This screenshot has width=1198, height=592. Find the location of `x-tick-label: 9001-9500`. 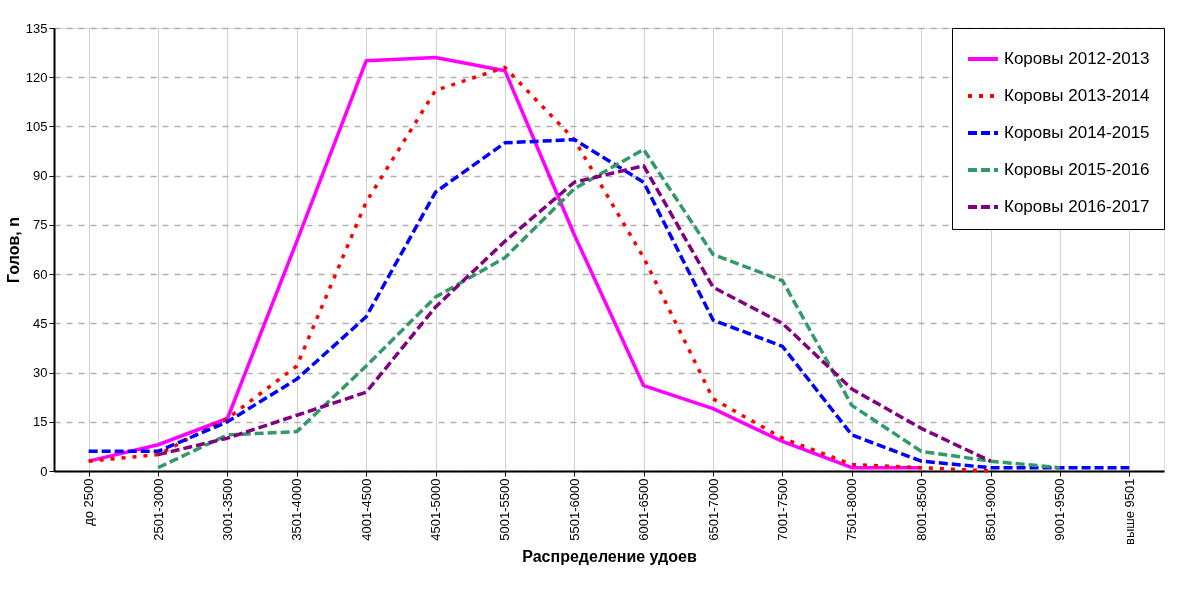

x-tick-label: 9001-9500 is located at coordinates (1060, 509).